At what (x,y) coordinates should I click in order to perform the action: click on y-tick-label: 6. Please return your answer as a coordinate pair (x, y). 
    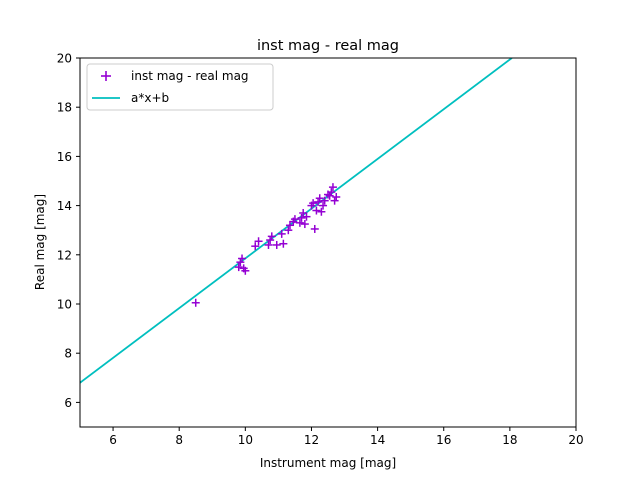
    Looking at the image, I should click on (68, 403).